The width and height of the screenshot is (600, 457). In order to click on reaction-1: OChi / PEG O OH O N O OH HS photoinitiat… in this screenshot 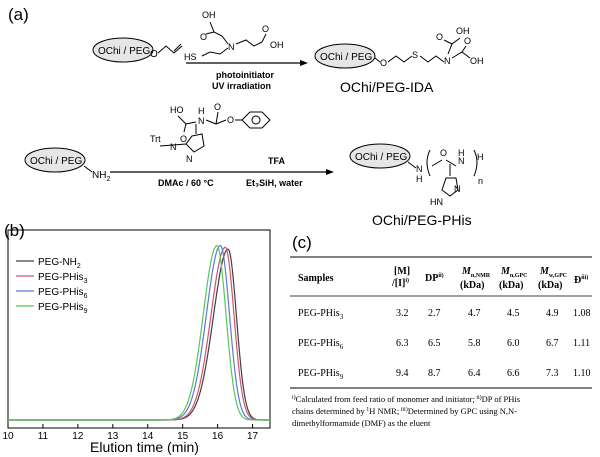, I will do `click(288, 52)`.